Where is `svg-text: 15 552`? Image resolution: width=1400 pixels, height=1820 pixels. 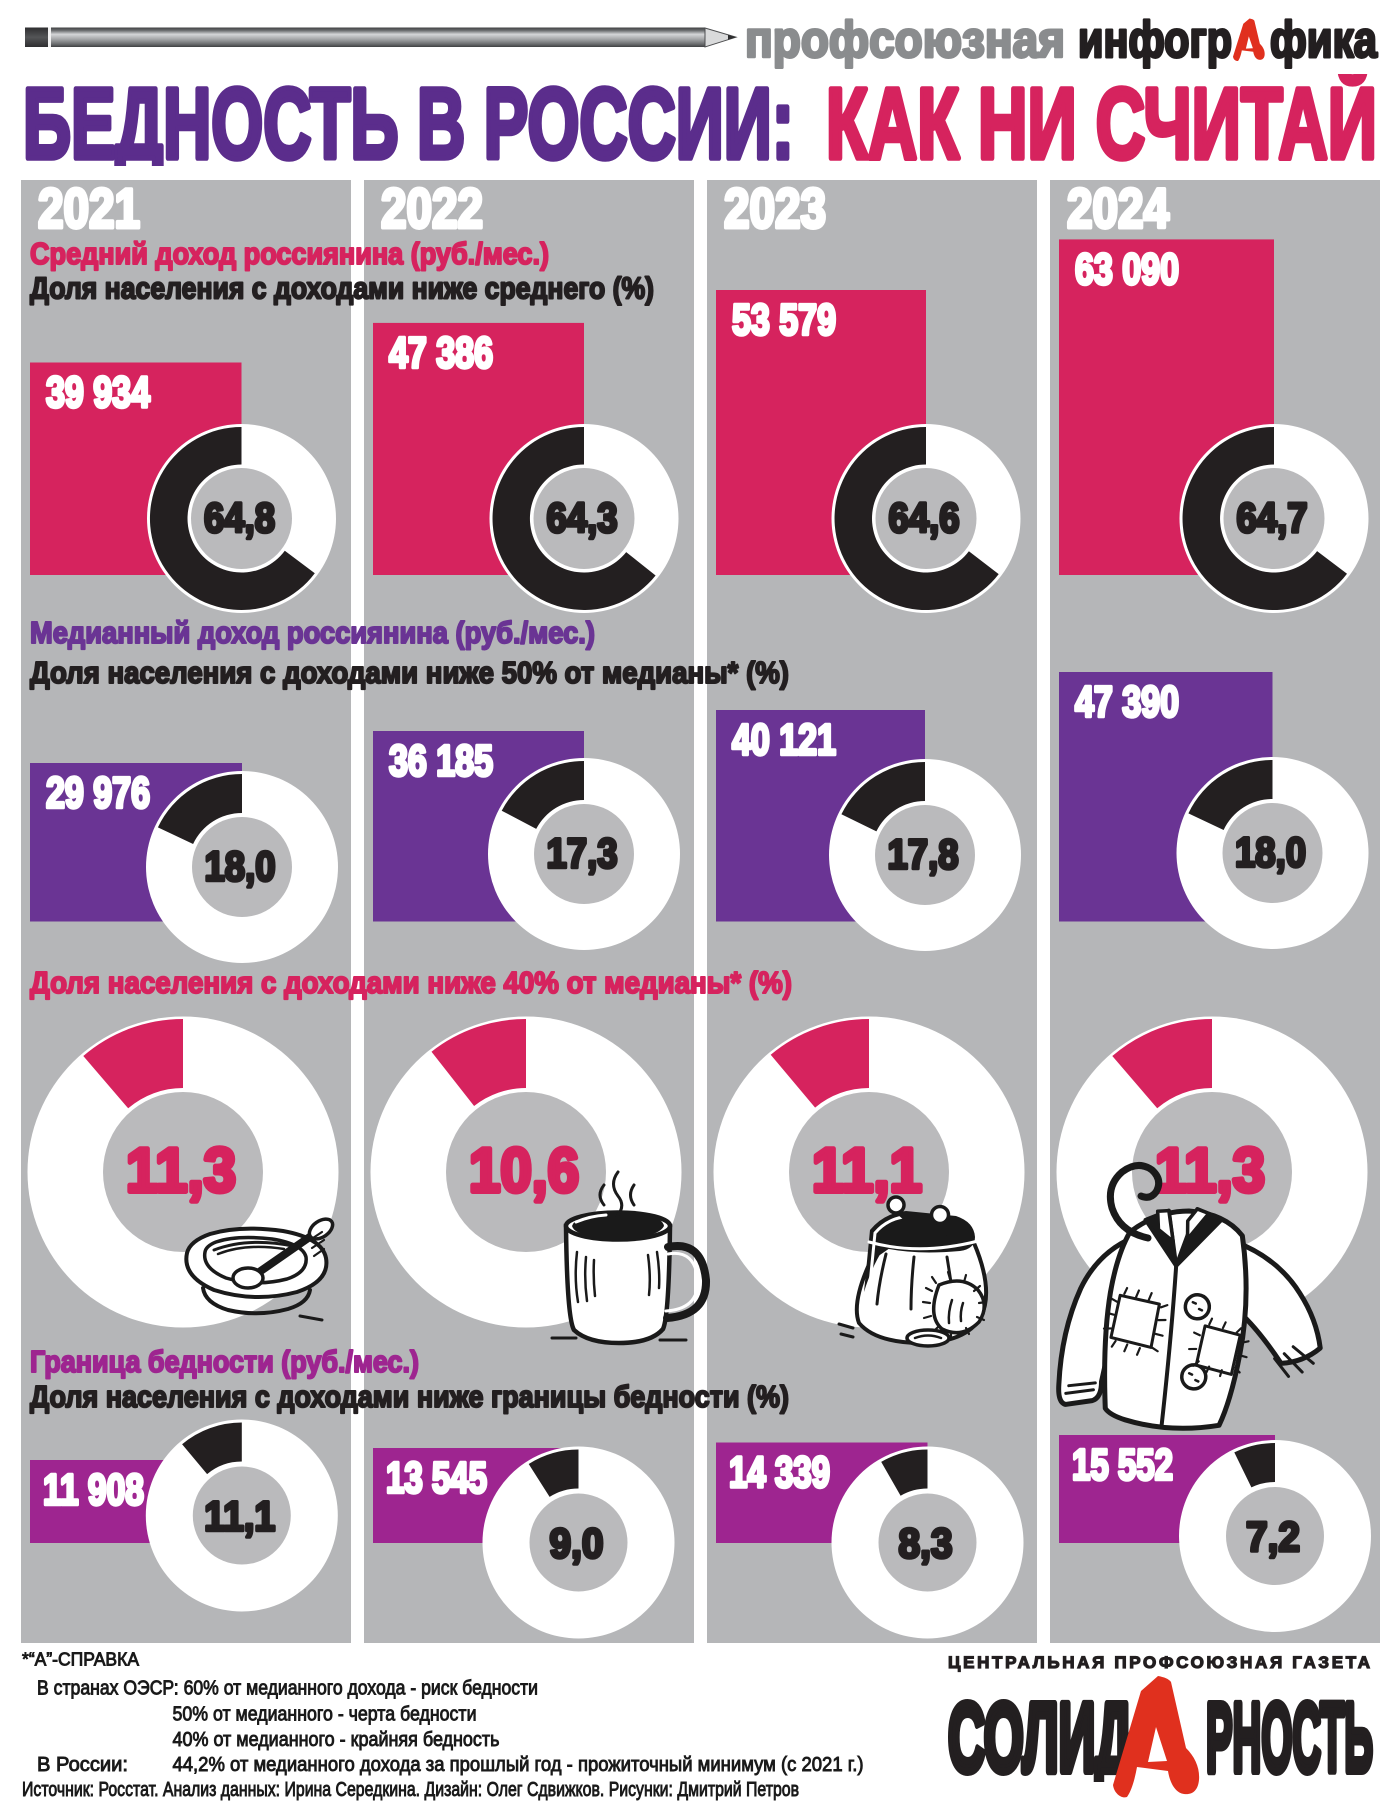
svg-text: 15 552 is located at coordinates (1122, 1466).